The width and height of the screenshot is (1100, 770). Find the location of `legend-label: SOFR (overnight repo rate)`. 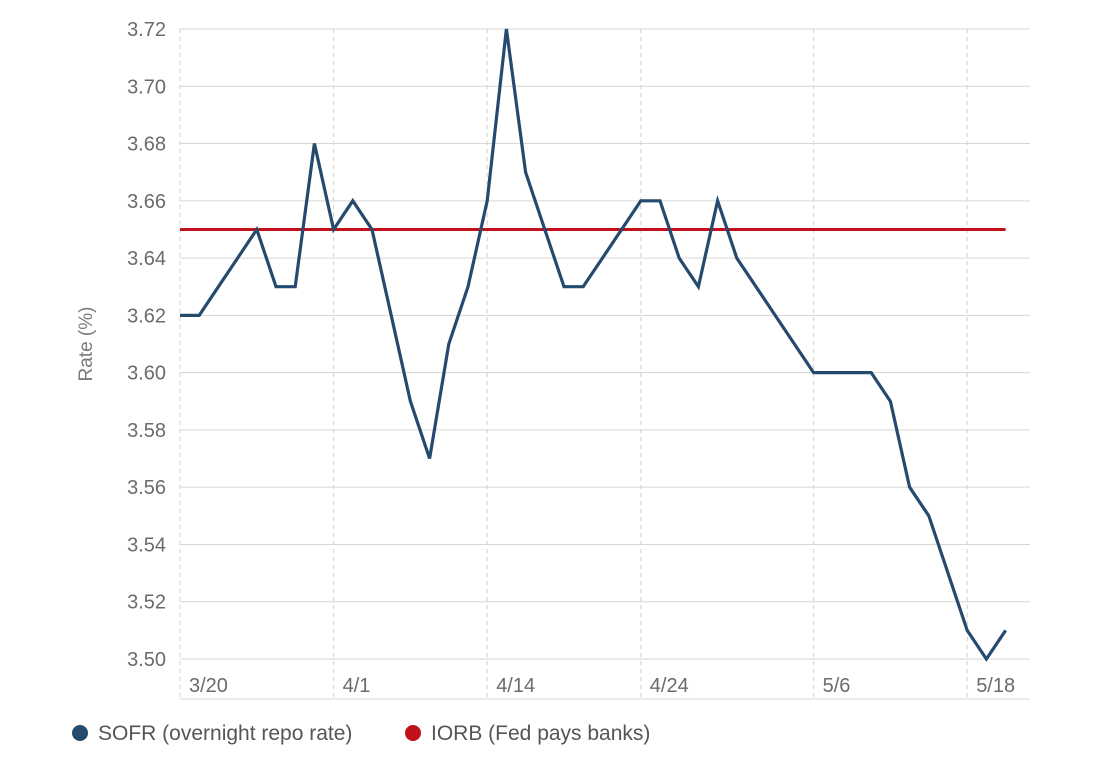

legend-label: SOFR (overnight repo rate) is located at coordinates (225, 733).